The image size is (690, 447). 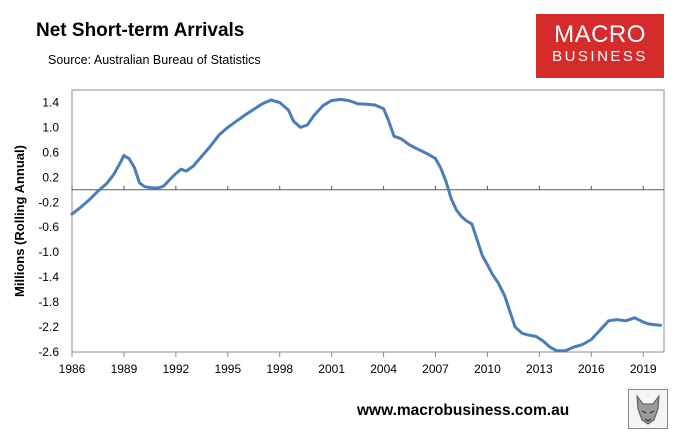 What do you see at coordinates (50, 152) in the screenshot?
I see `y-tick-label: 0.6` at bounding box center [50, 152].